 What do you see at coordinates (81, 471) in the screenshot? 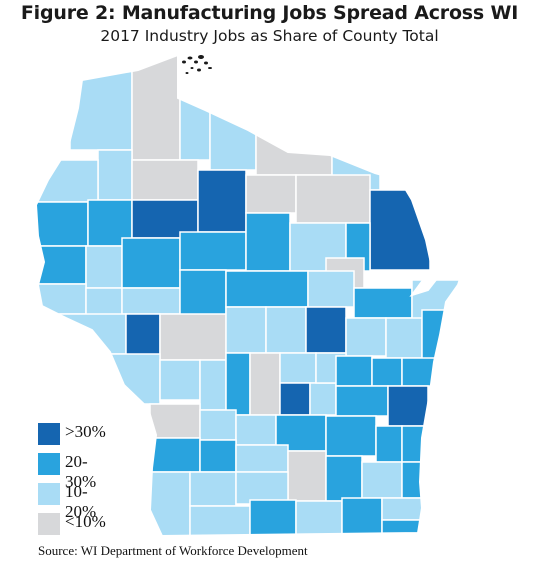
I see `legend-label: 20-30%` at bounding box center [81, 471].